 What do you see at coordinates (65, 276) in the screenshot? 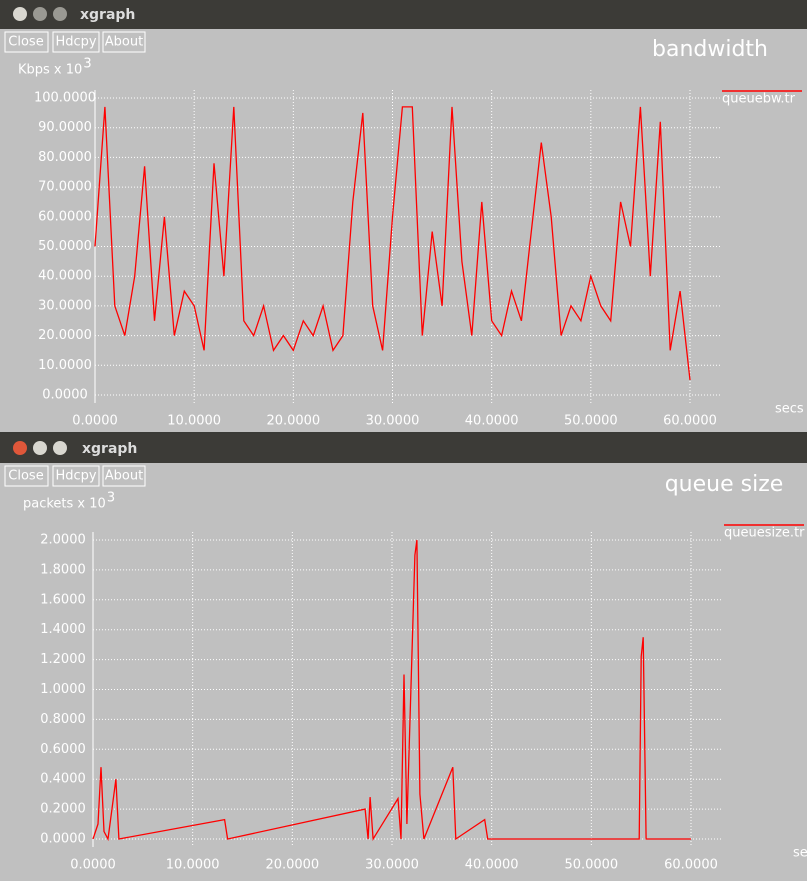
I see `y-tick-label: 40.0000` at bounding box center [65, 276].